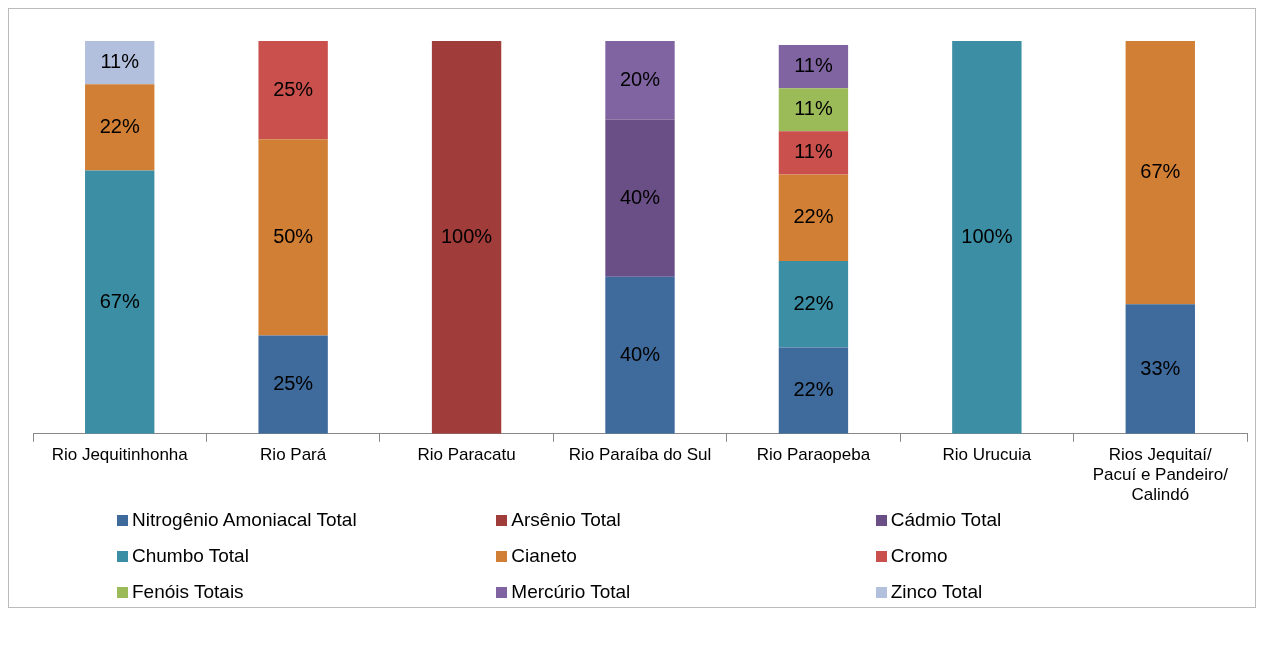 The image size is (1264, 646). What do you see at coordinates (813, 454) in the screenshot?
I see `x-tick-label: Rio Paraopeba` at bounding box center [813, 454].